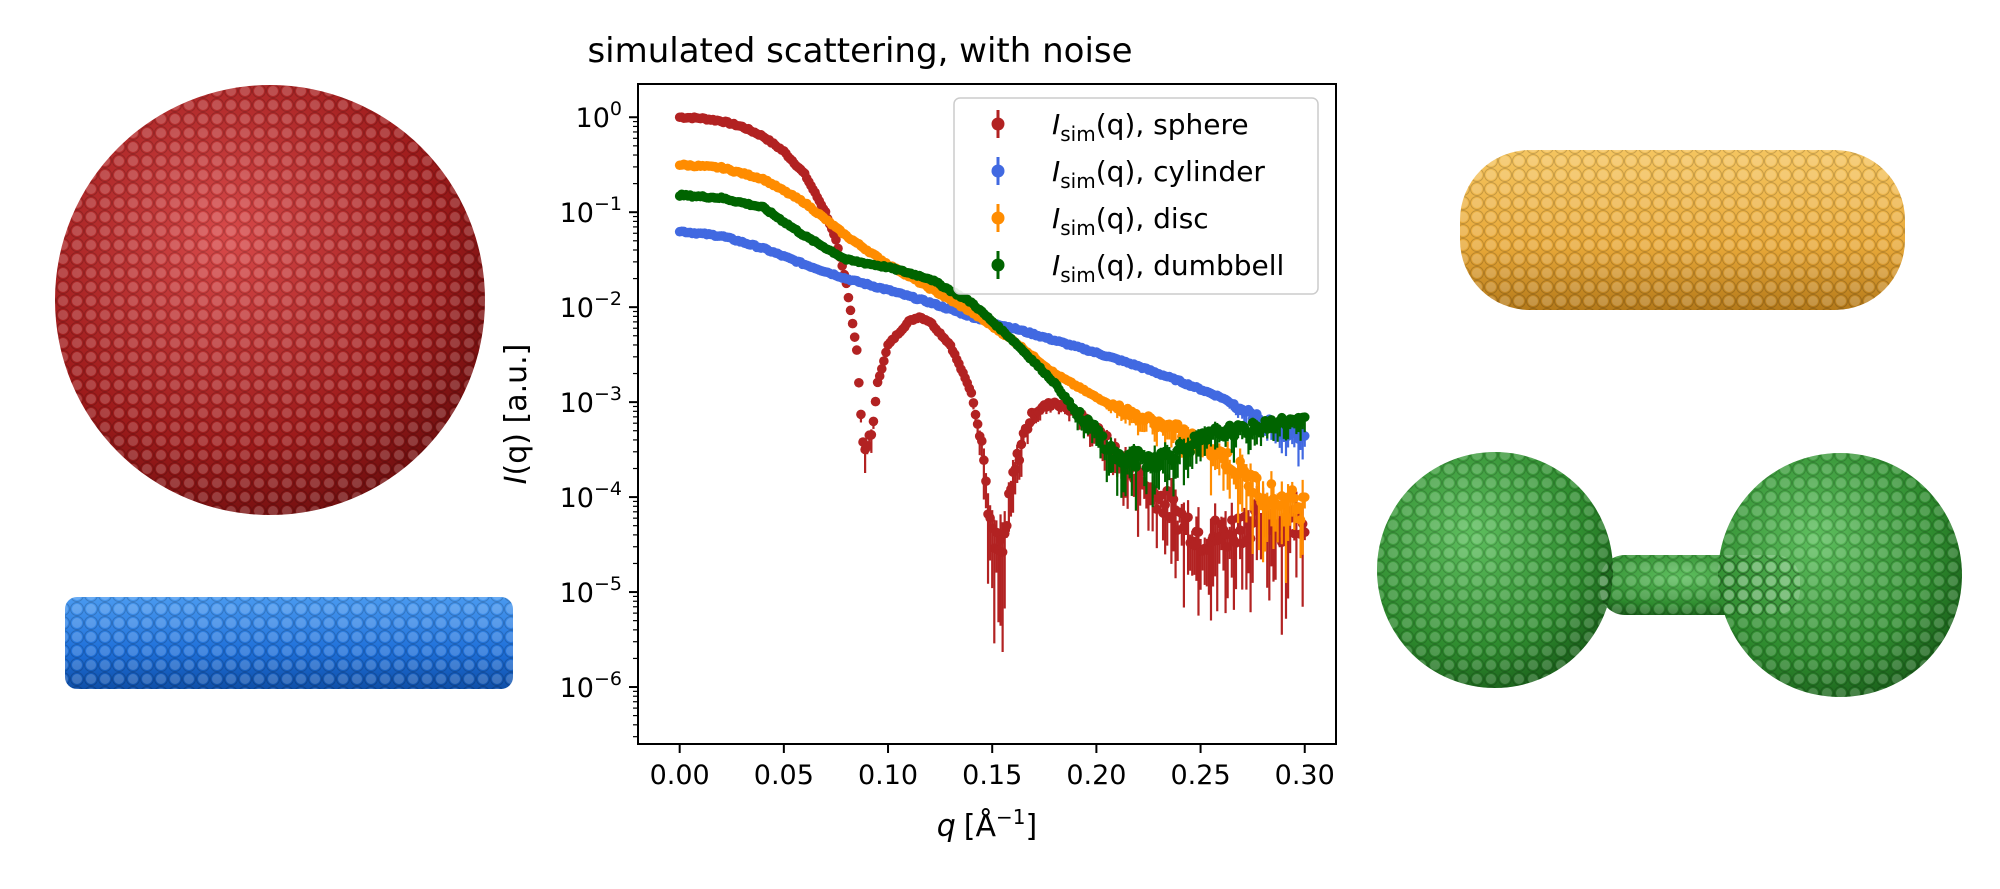 The image size is (2000, 889). Describe the element at coordinates (591, 496) in the screenshot. I see `y-tick-label: 10⁻⁴` at that location.